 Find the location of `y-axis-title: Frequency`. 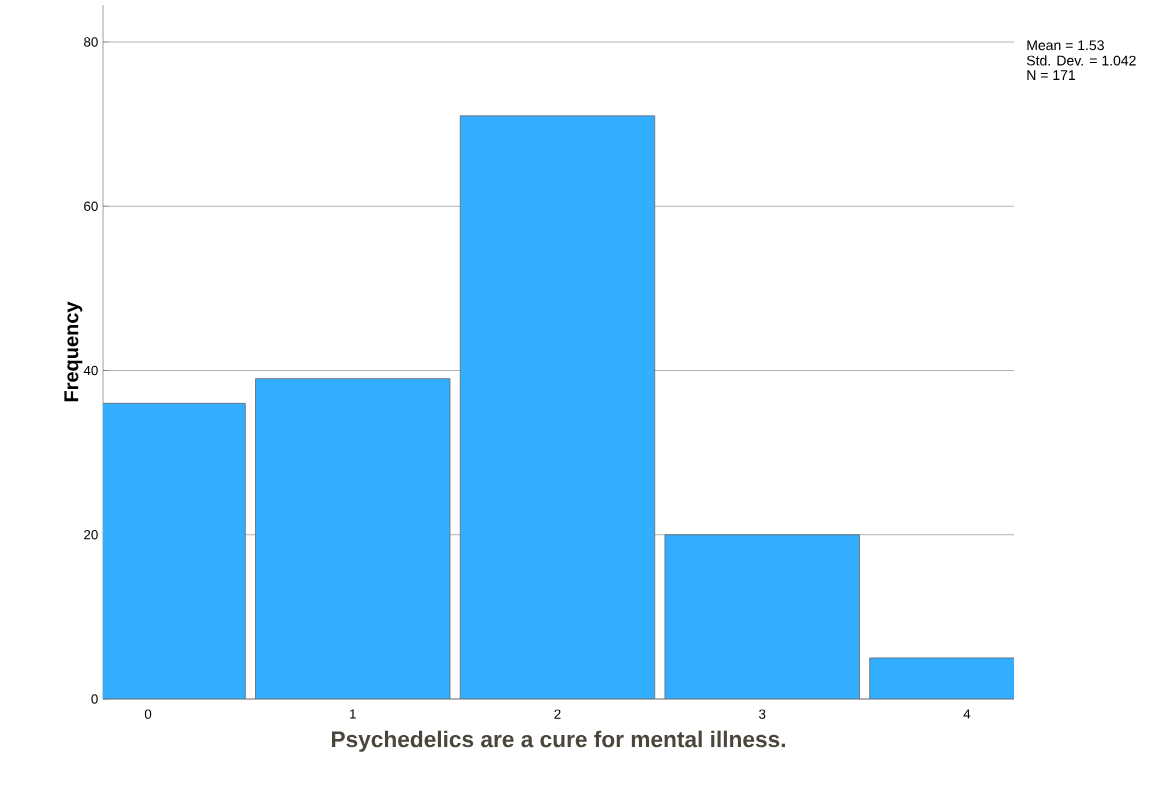

y-axis-title: Frequency is located at coordinates (73, 351).